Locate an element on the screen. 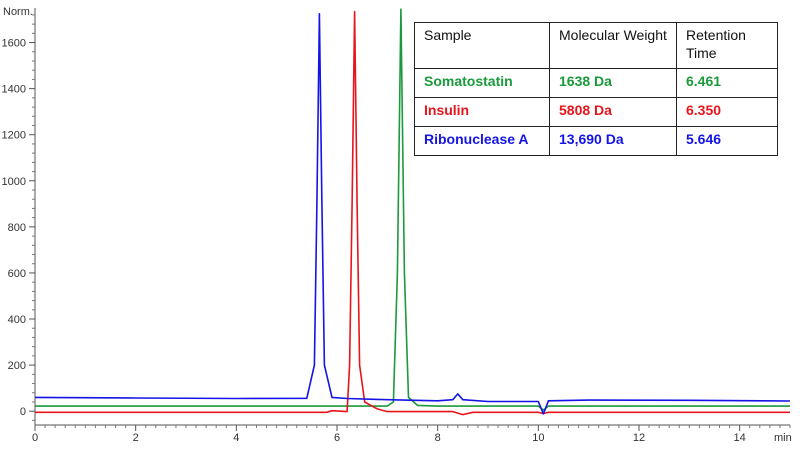  y-tick-label: 1400 is located at coordinates (14, 90).